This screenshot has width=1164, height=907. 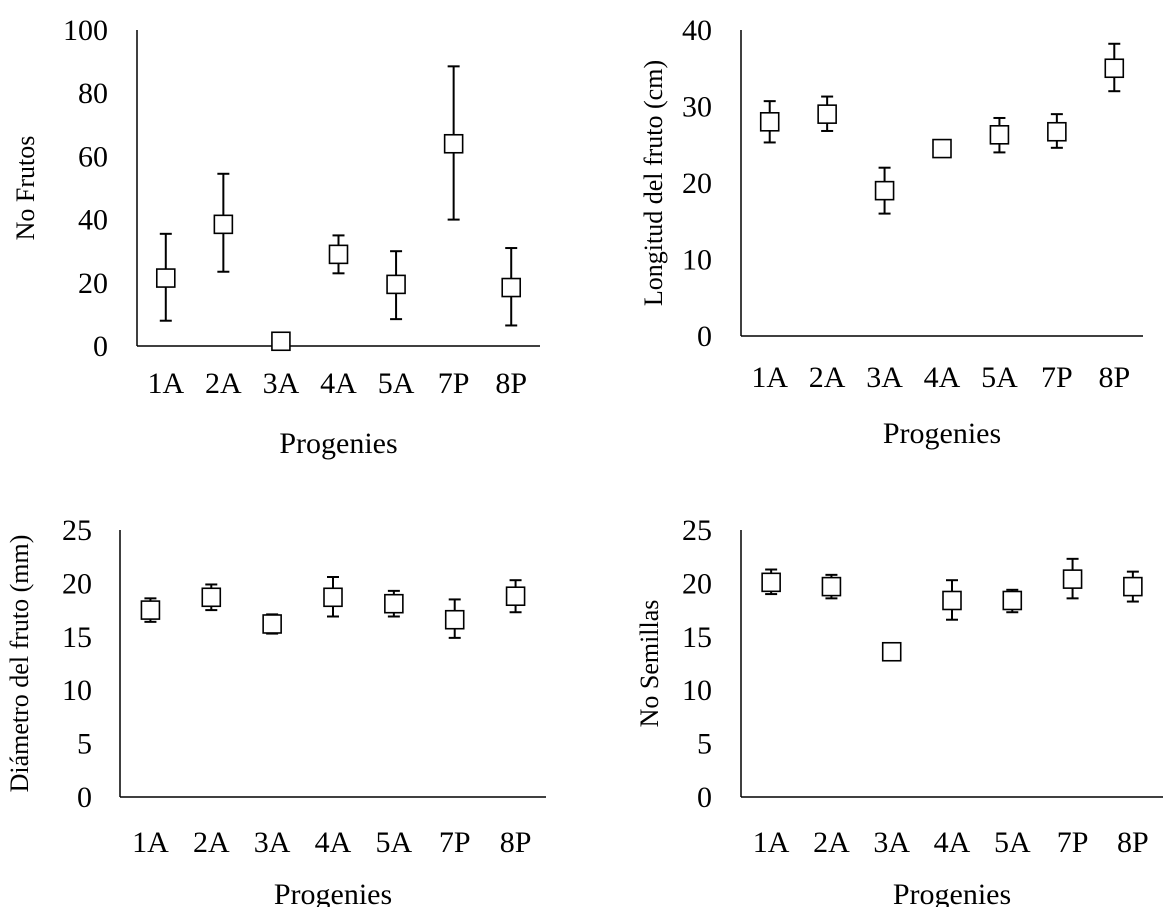 What do you see at coordinates (649, 664) in the screenshot?
I see `y-axis-title: No Semillas` at bounding box center [649, 664].